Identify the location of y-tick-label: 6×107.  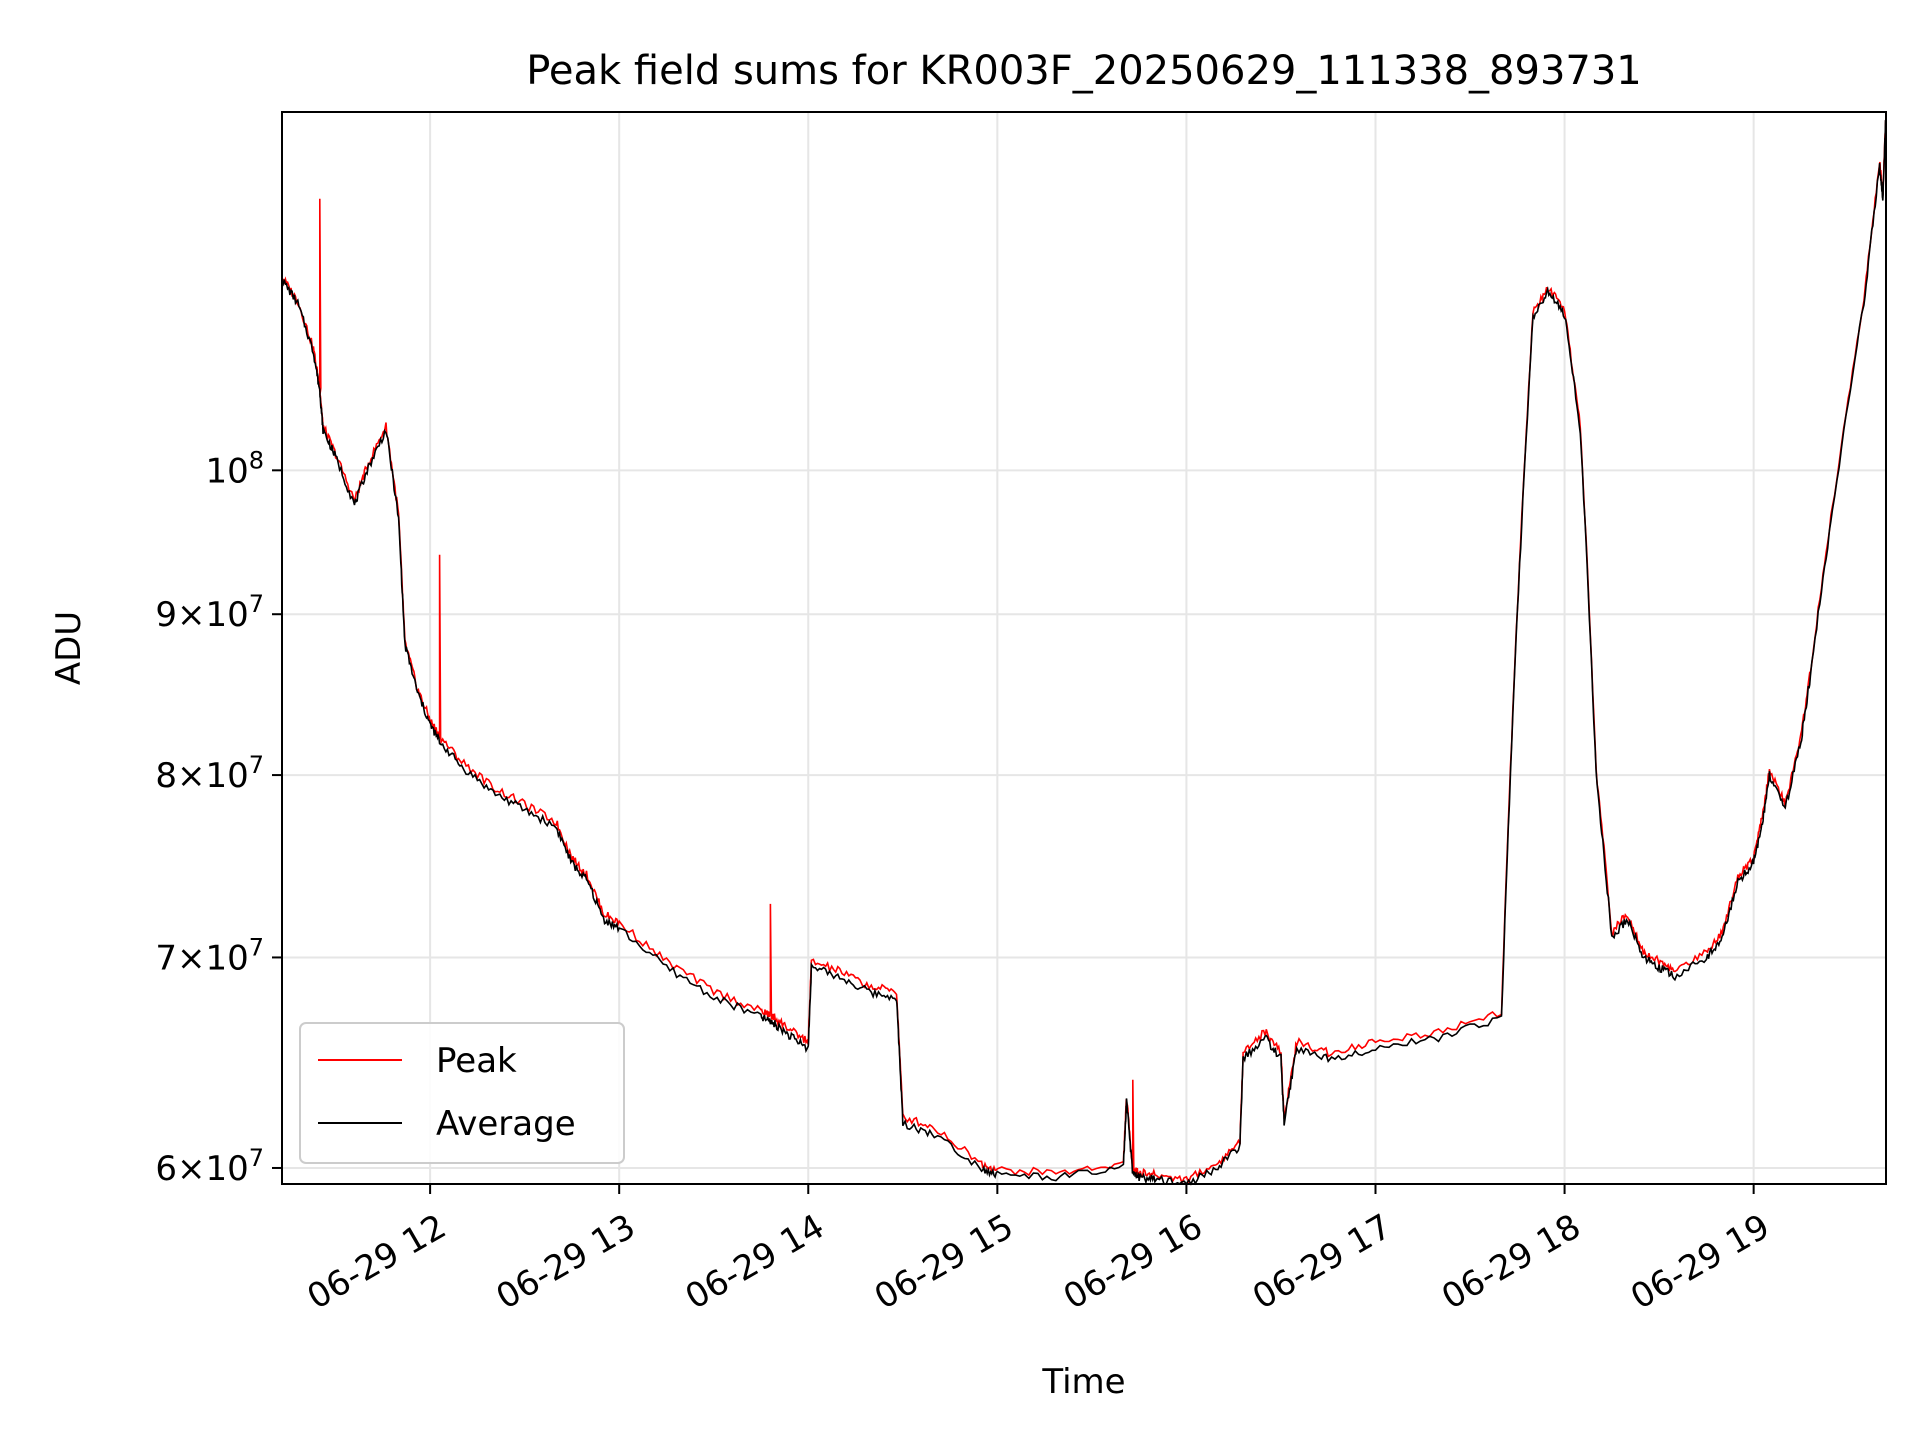
(209, 1166).